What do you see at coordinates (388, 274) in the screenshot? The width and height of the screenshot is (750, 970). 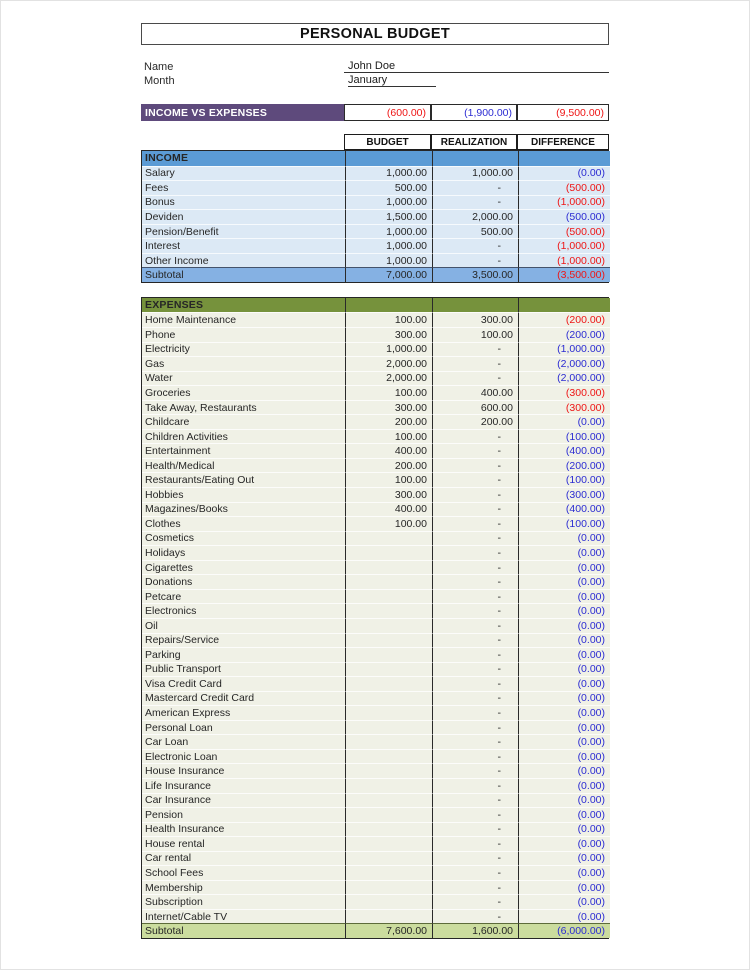 I see `income-subtotal-budget: 7,000.00` at bounding box center [388, 274].